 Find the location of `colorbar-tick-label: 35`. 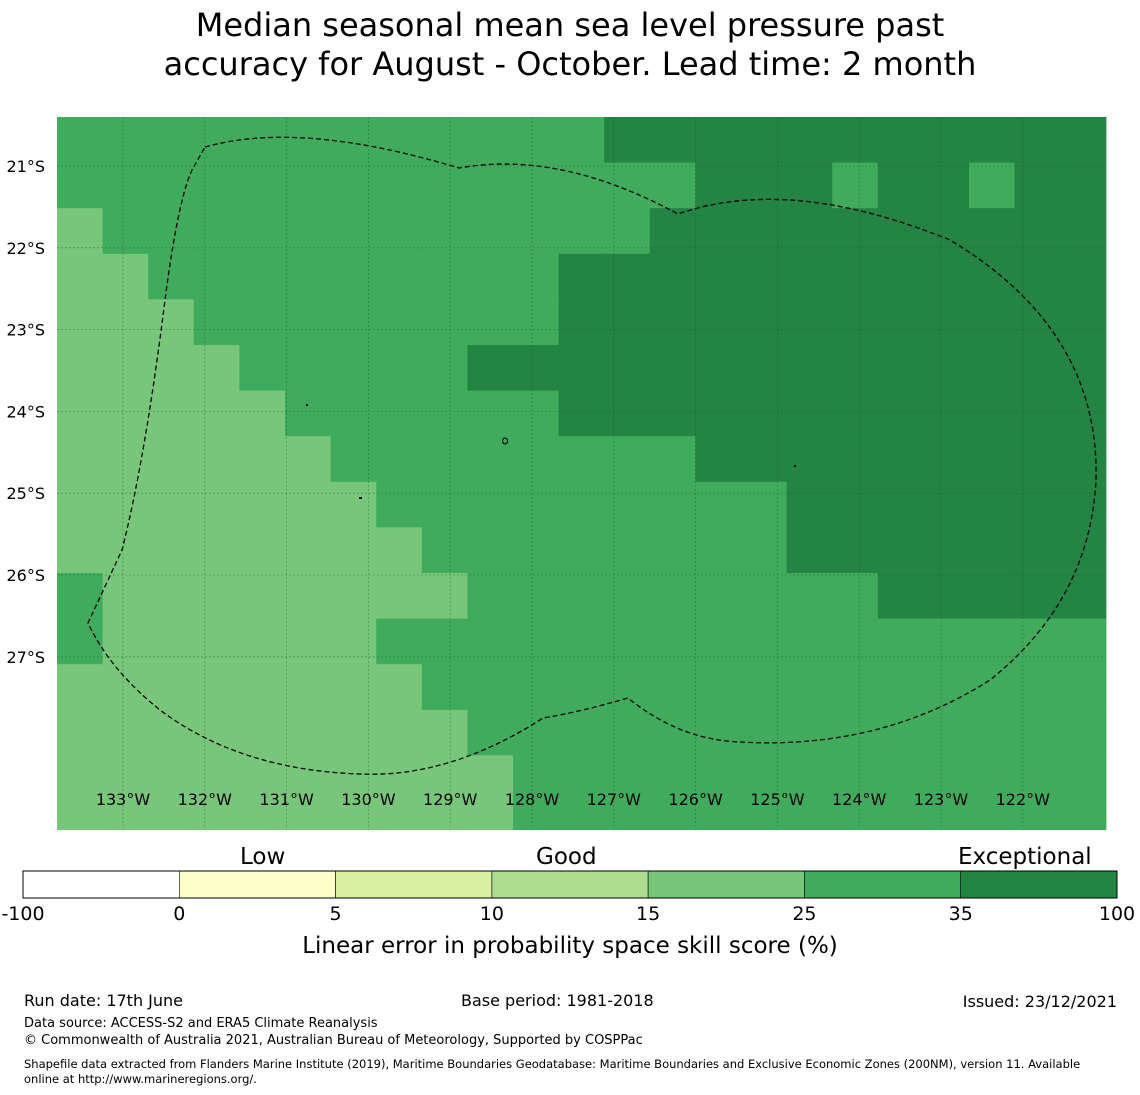

colorbar-tick-label: 35 is located at coordinates (960, 914).